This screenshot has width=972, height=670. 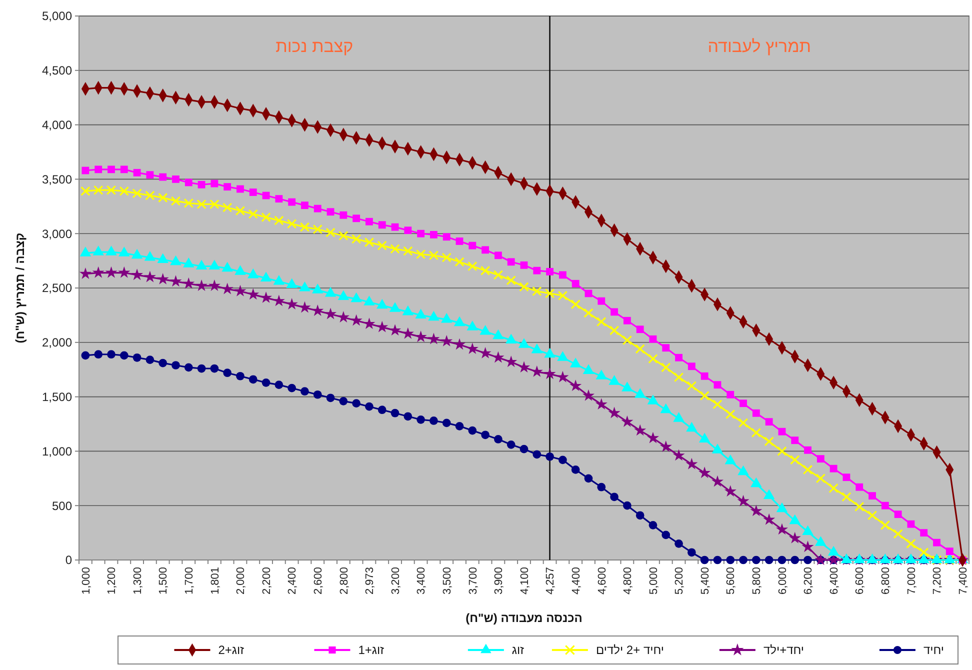 I want to click on y-tick-label: 2,000, so click(x=57, y=343).